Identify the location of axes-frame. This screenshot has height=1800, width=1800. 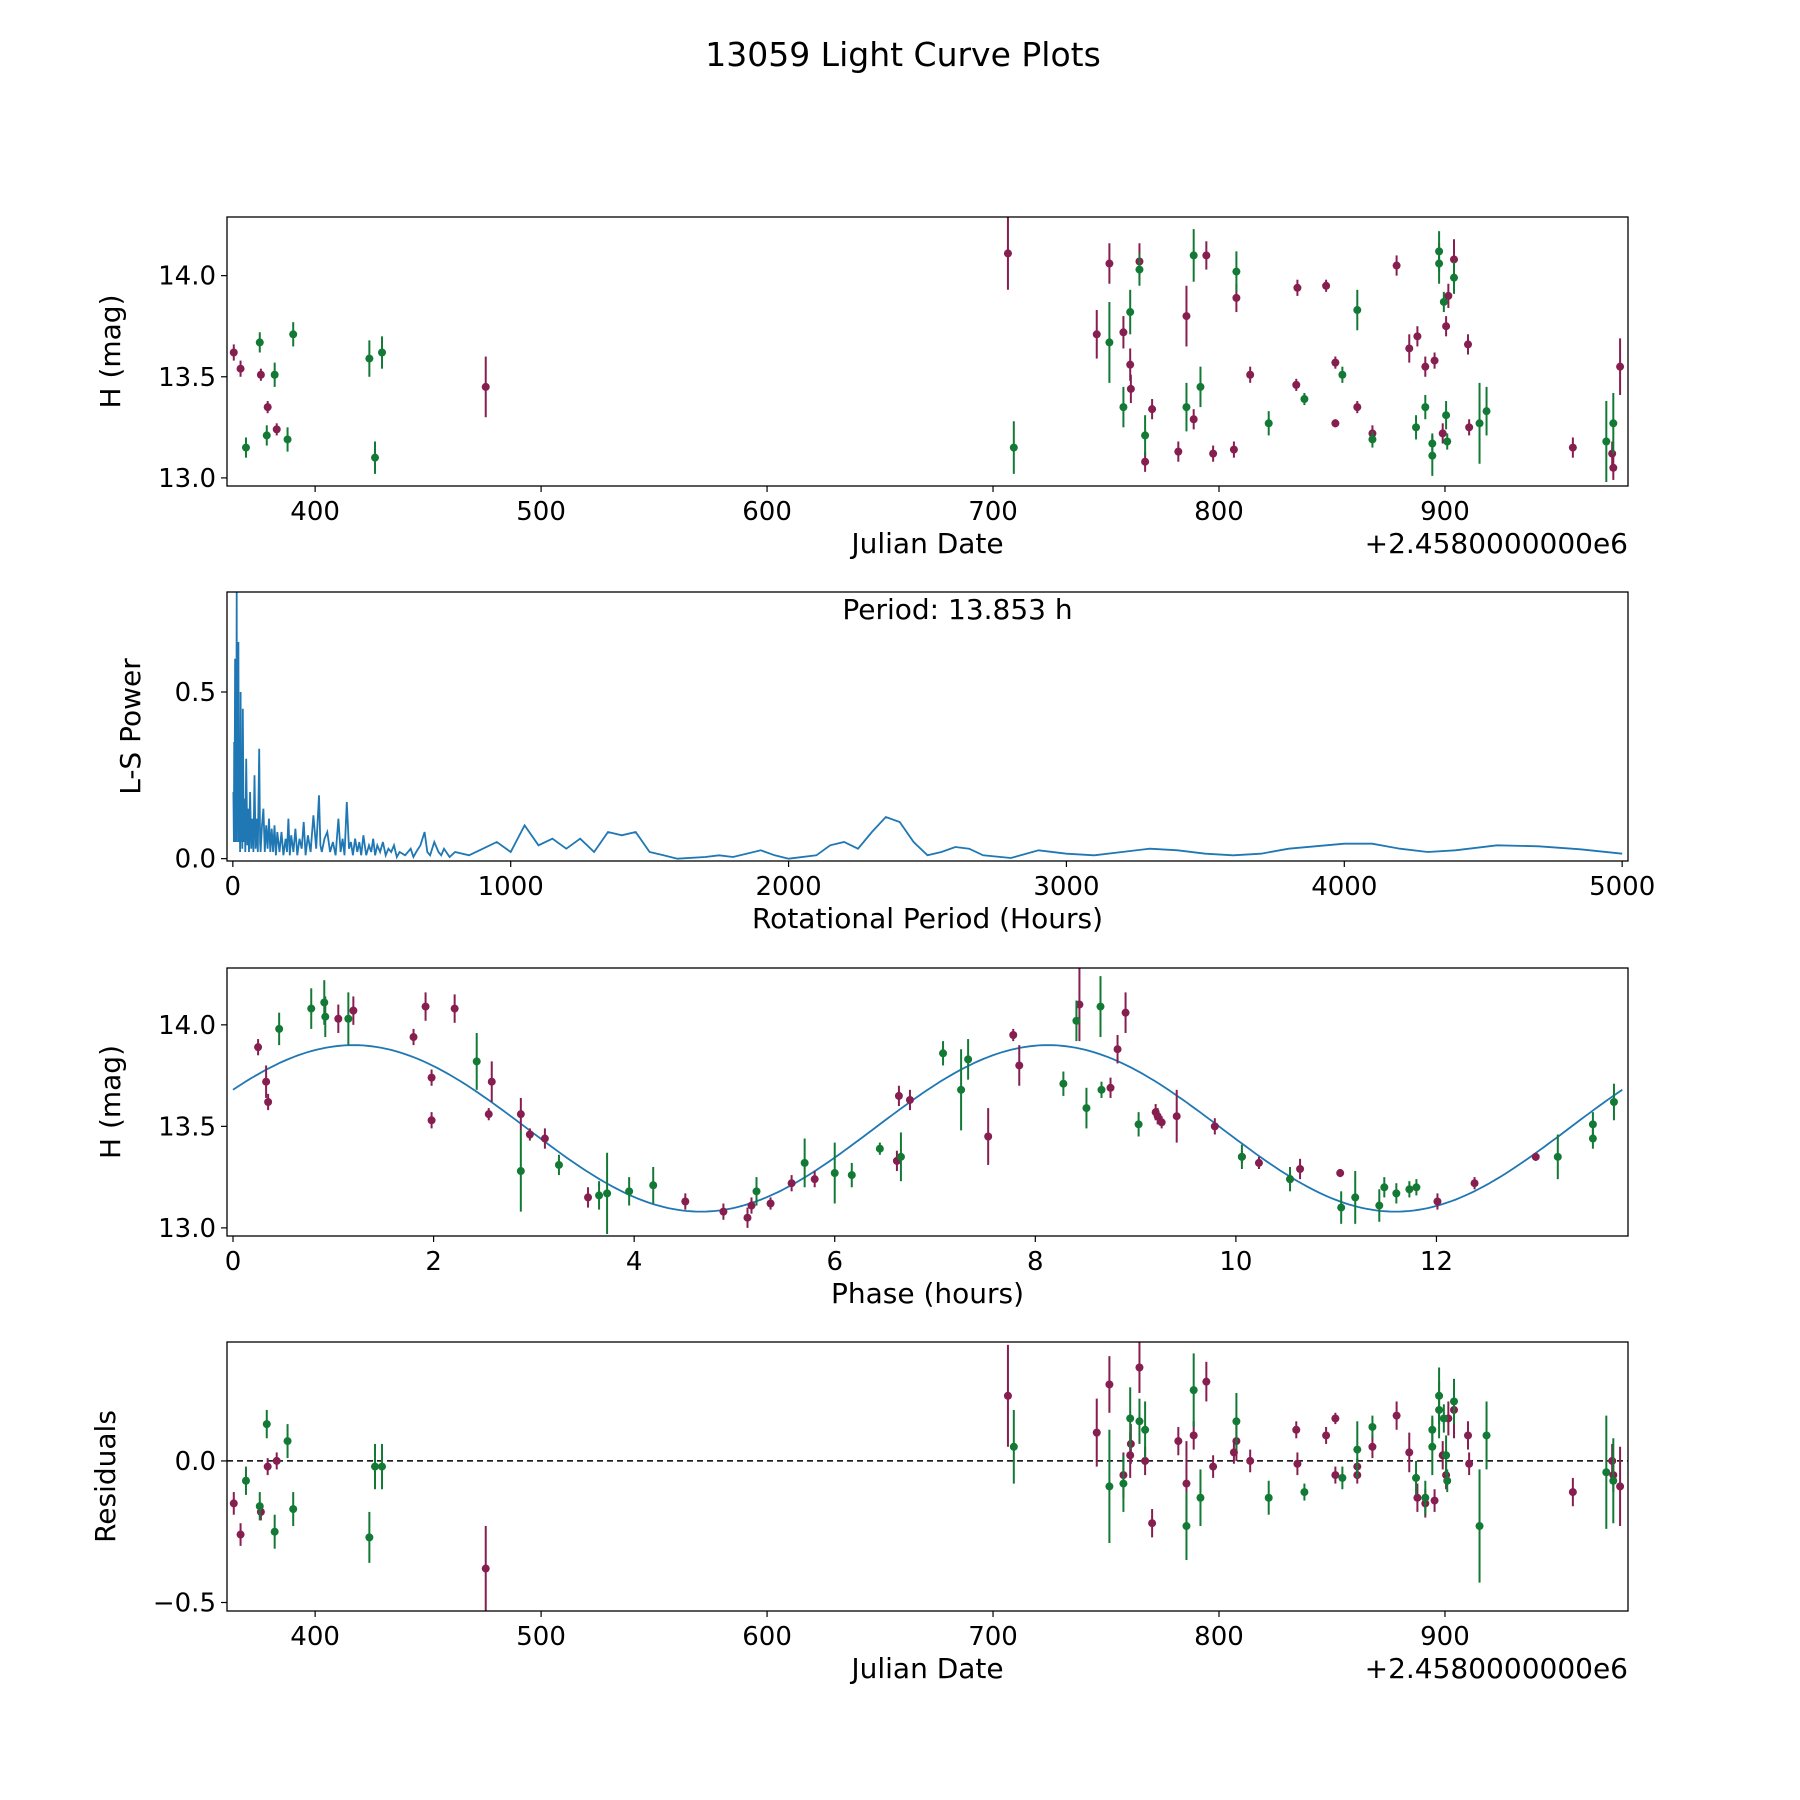
(927, 726).